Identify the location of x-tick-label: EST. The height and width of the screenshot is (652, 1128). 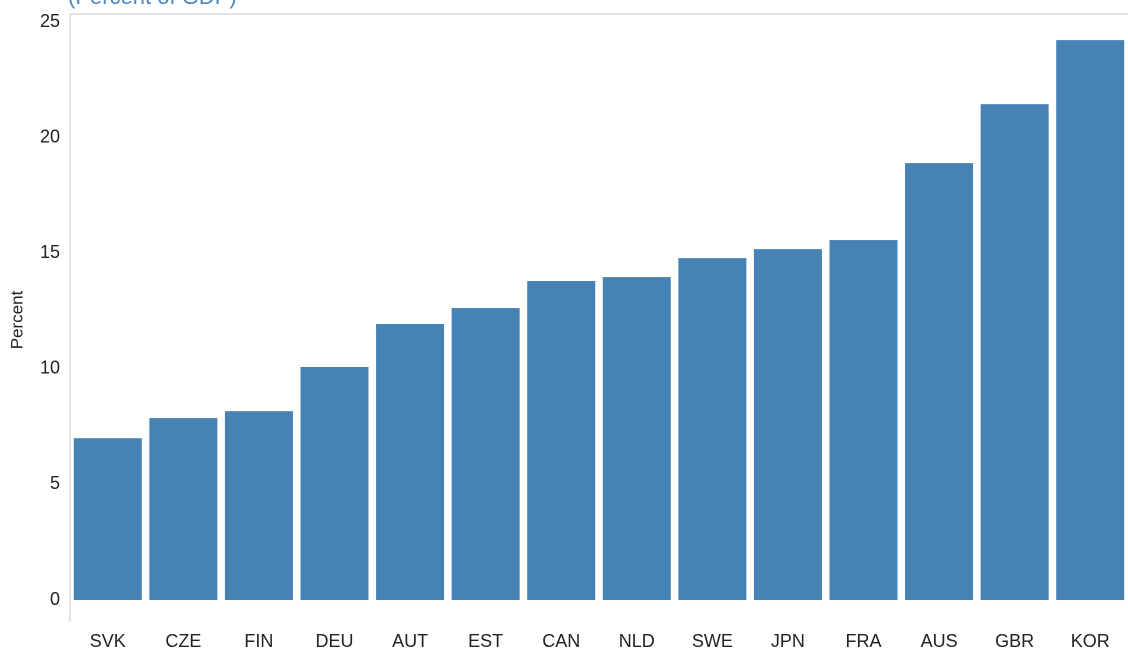
(485, 641).